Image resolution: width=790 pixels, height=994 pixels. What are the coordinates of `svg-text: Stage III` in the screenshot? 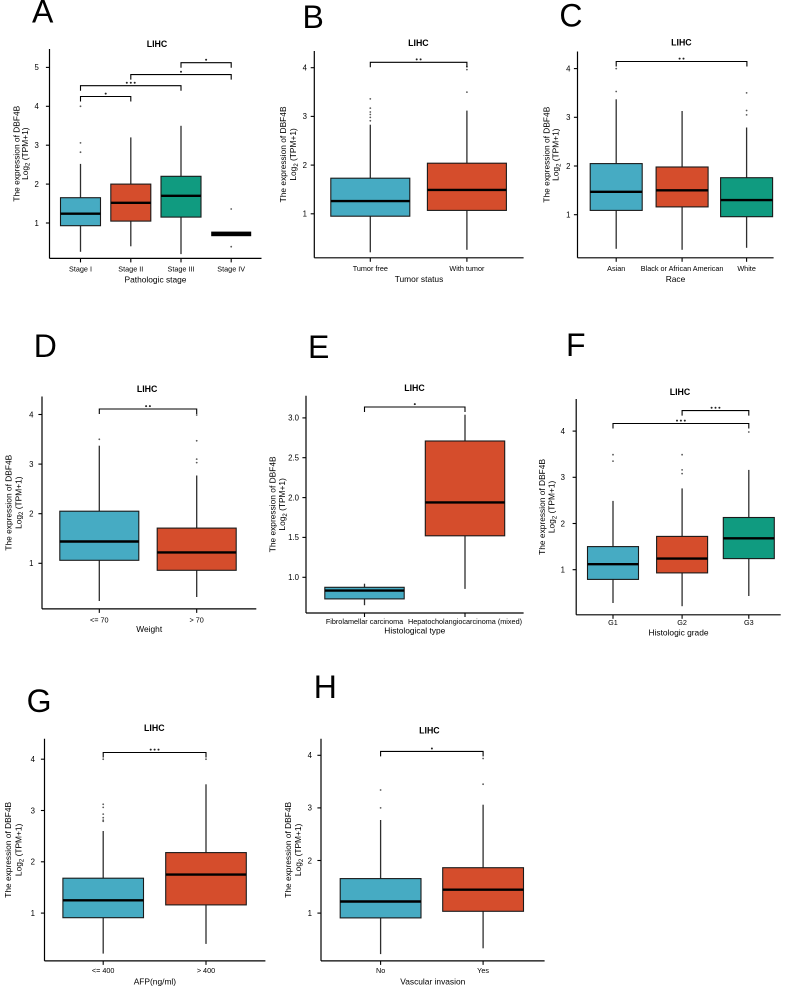 It's located at (180, 269).